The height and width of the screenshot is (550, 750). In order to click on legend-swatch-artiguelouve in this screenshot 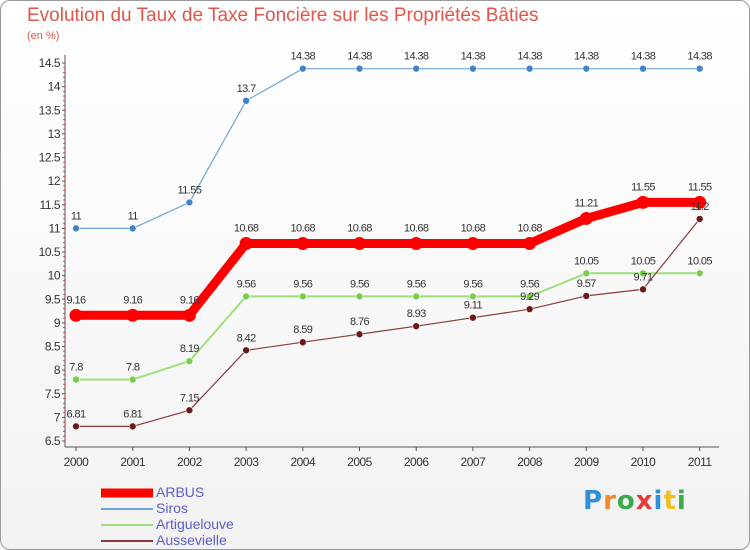, I will do `click(127, 525)`.